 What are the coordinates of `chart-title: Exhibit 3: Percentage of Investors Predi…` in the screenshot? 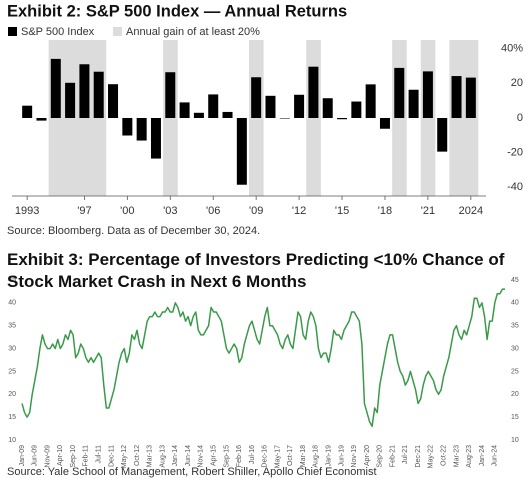 It's located at (256, 270).